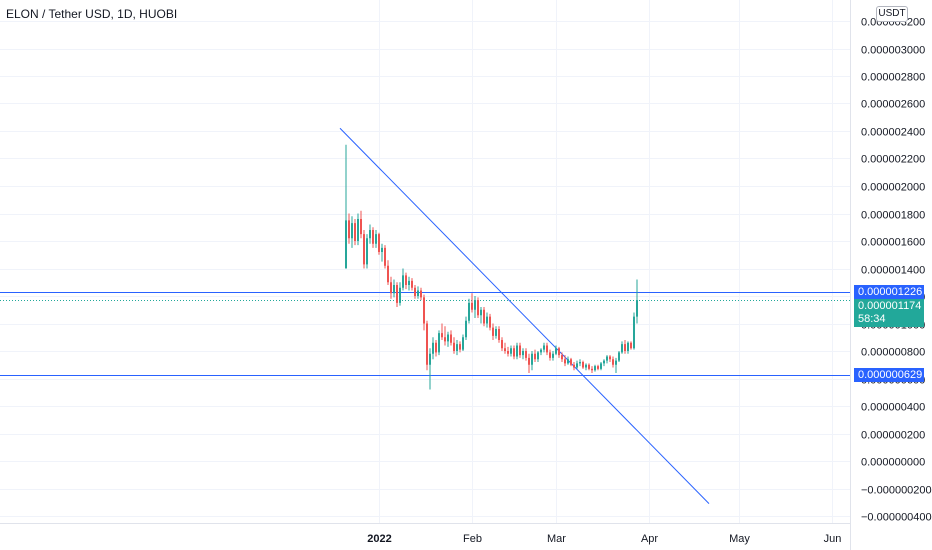 The image size is (932, 550). What do you see at coordinates (893, 51) in the screenshot?
I see `y-tick-label: 0.000003000` at bounding box center [893, 51].